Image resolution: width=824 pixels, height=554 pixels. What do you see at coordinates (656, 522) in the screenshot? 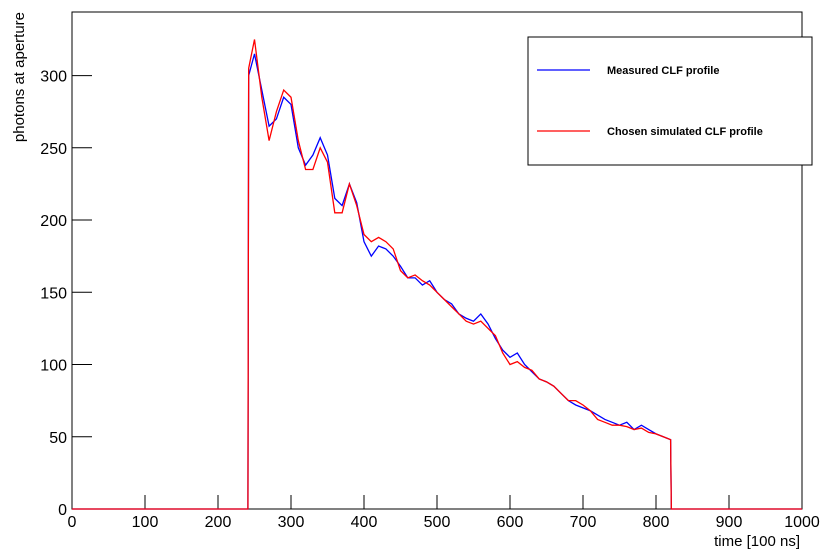
I see `x-tick-label: 800` at bounding box center [656, 522].